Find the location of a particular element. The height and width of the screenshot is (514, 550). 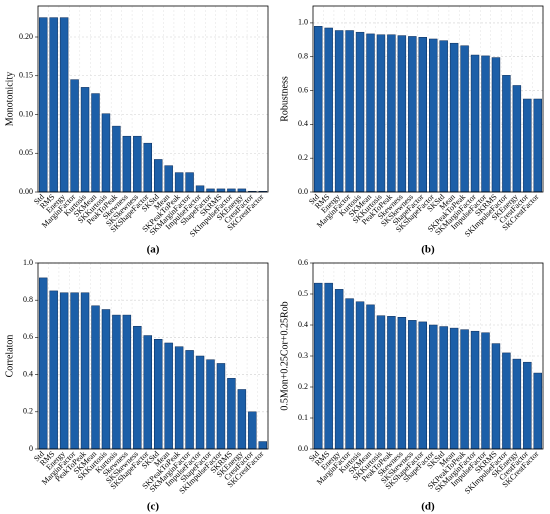

caption: (b) is located at coordinates (428, 250).